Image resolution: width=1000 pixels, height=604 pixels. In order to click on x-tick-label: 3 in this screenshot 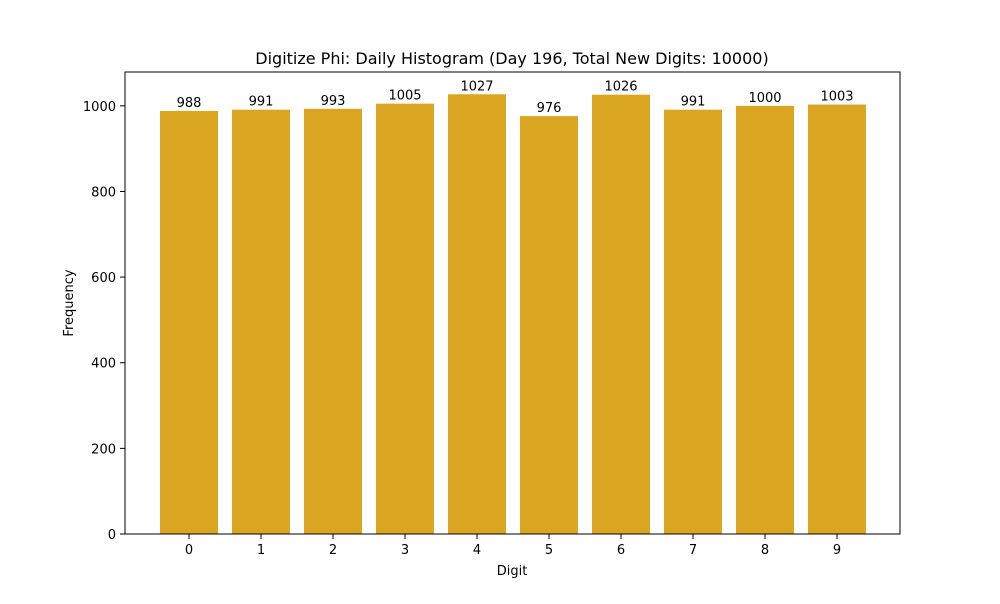, I will do `click(405, 550)`.